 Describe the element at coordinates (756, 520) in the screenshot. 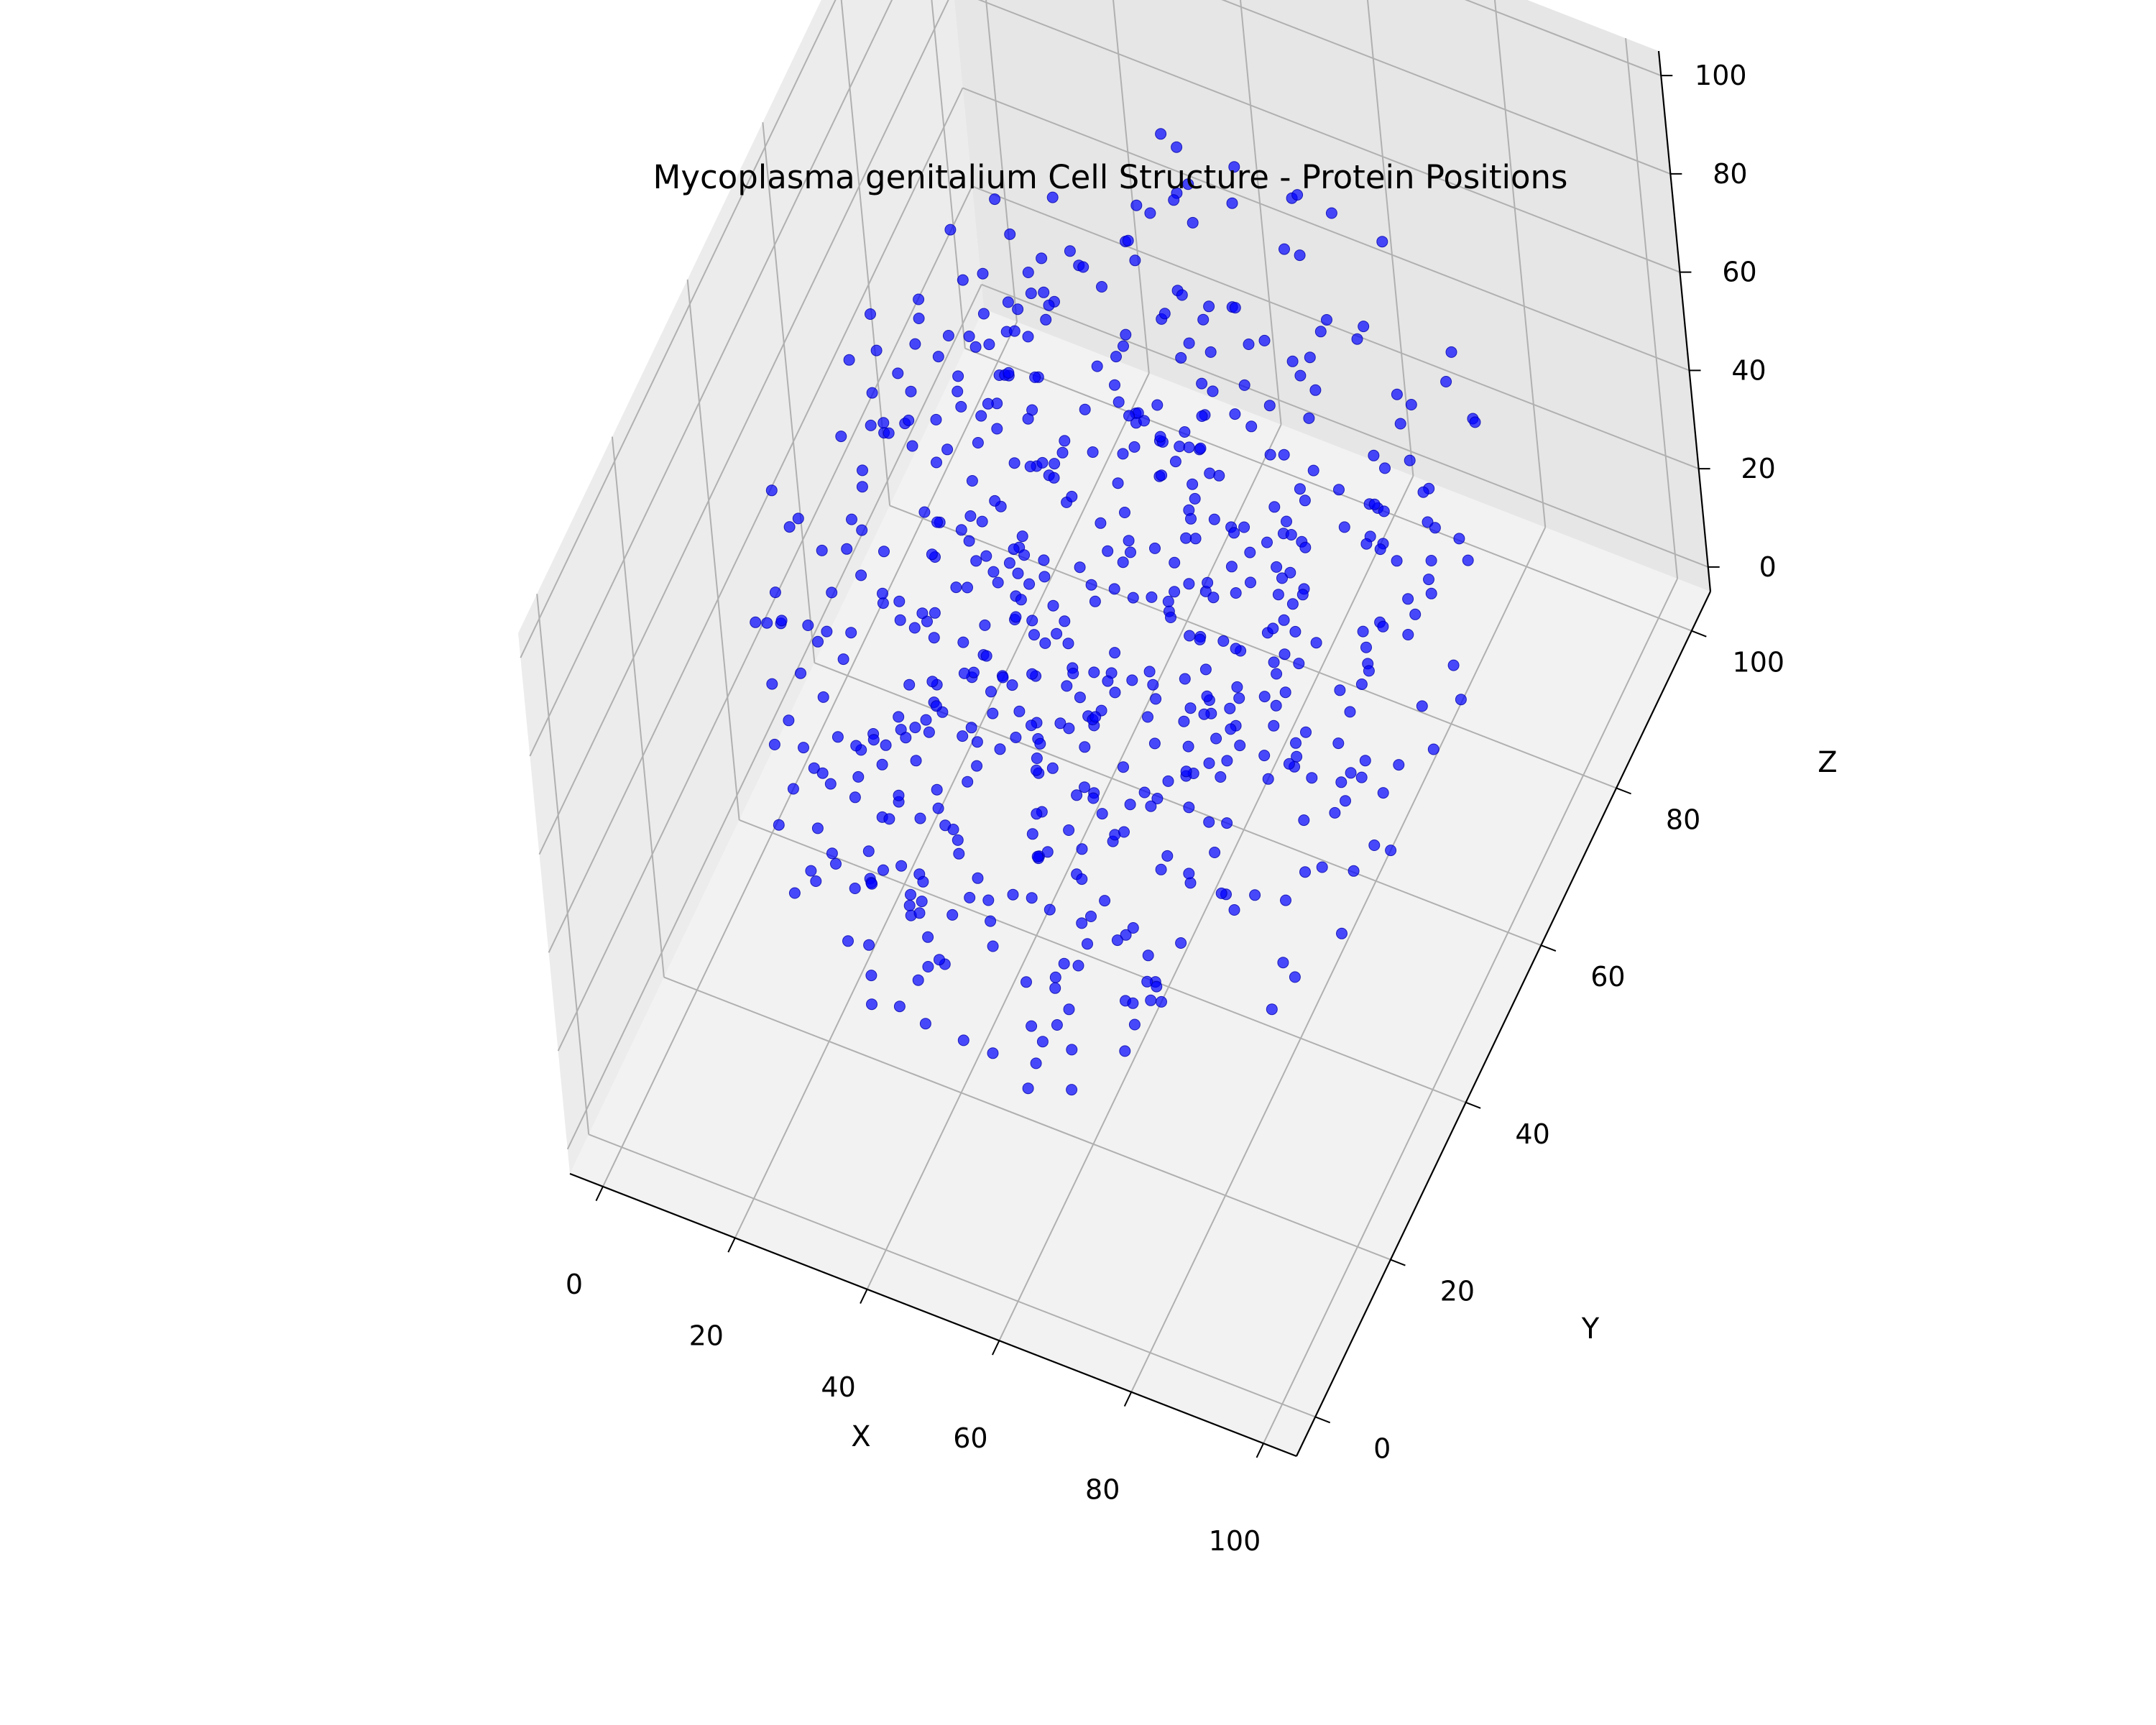

I see `z-gridline` at that location.